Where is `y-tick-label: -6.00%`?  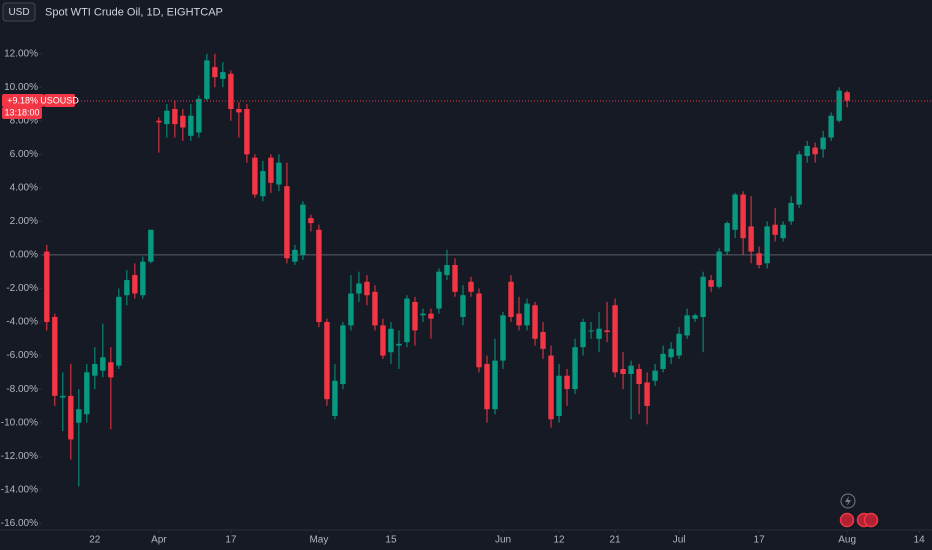 y-tick-label: -6.00% is located at coordinates (22, 355).